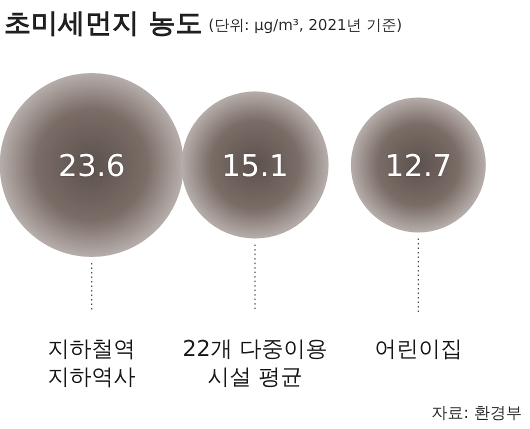 Image resolution: width=530 pixels, height=429 pixels. Describe the element at coordinates (92, 363) in the screenshot. I see `category-label: 지하철역 지하역사` at that location.